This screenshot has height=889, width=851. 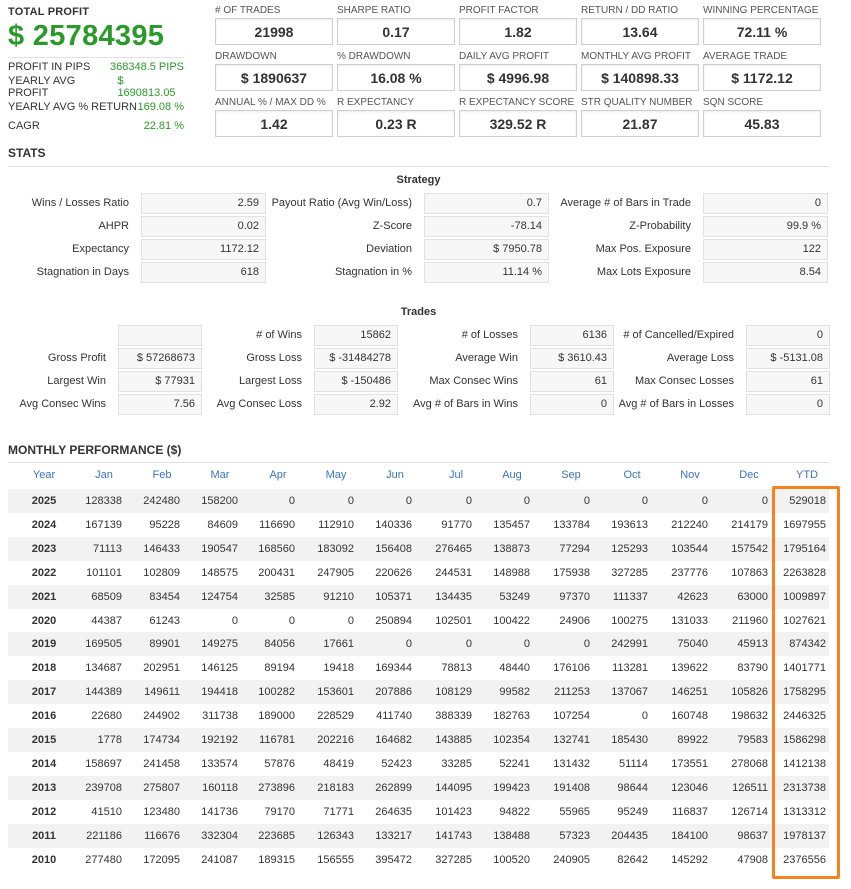 I want to click on year-cell: 2024, so click(x=44, y=524).